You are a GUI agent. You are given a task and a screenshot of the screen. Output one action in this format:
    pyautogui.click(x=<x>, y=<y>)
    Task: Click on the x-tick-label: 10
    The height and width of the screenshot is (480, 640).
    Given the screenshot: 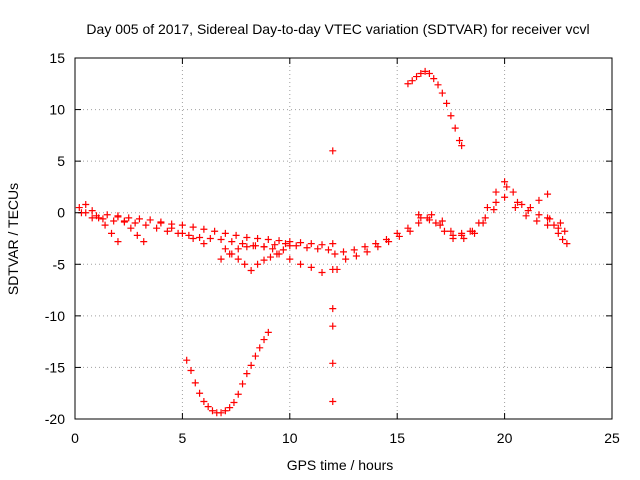 What is the action you would take?
    pyautogui.click(x=290, y=438)
    